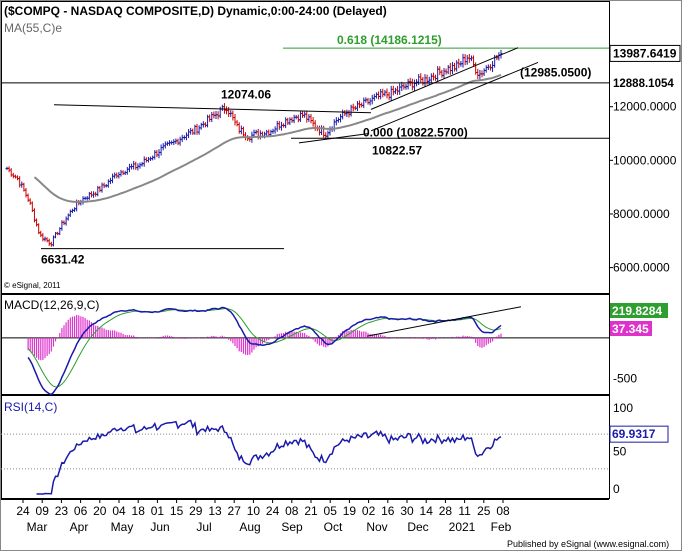 This screenshot has height=555, width=682. I want to click on rsi-tick-label: 50, so click(620, 452).